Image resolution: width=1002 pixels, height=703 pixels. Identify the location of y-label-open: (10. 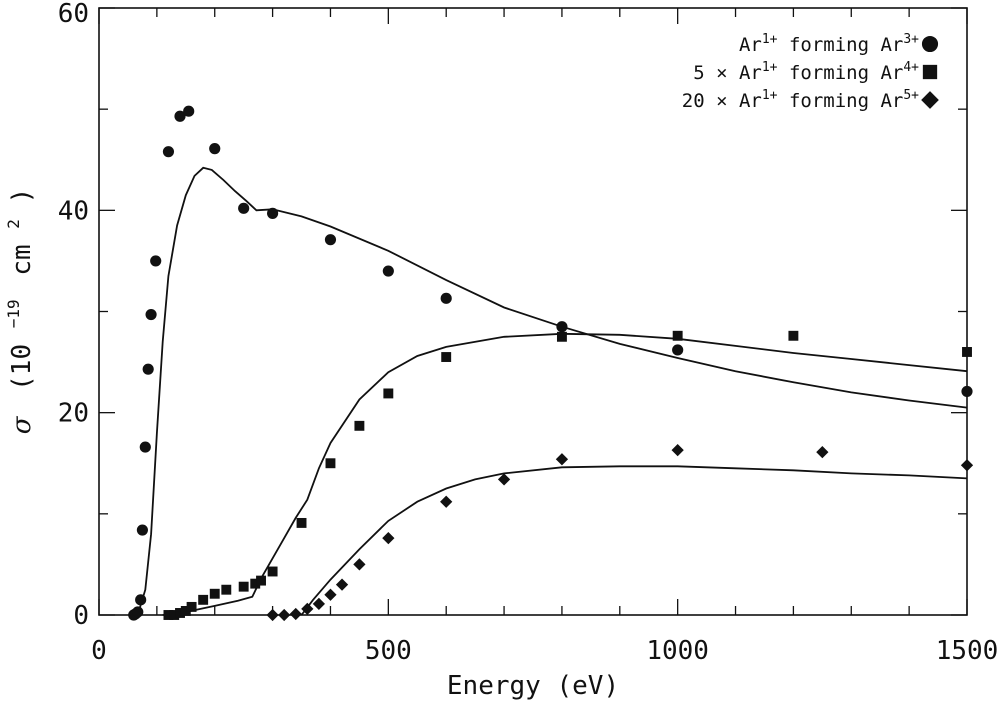
(22, 367).